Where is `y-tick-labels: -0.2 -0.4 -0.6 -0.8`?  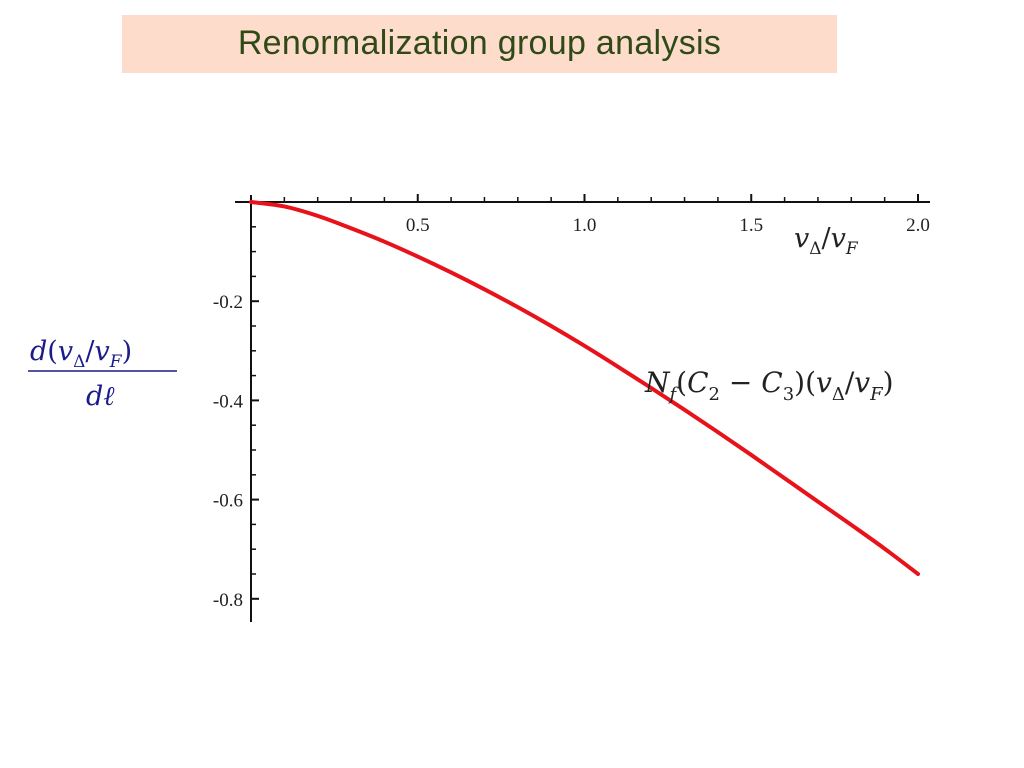
y-tick-labels: -0.2 -0.4 -0.6 -0.8 is located at coordinates (228, 451).